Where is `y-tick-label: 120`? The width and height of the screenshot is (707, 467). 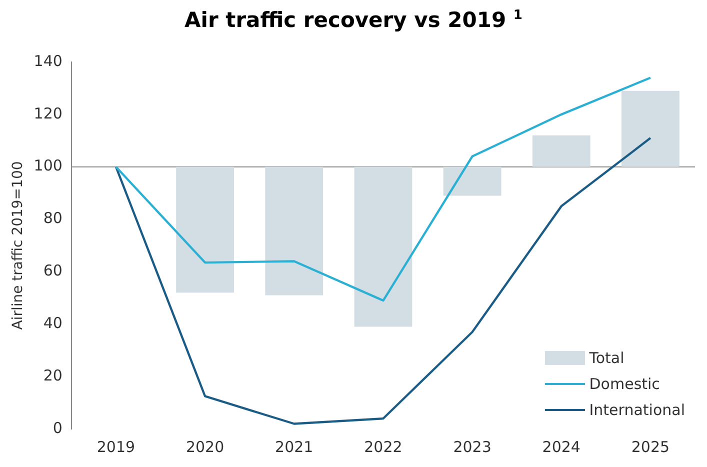
y-tick-label: 120 is located at coordinates (48, 113).